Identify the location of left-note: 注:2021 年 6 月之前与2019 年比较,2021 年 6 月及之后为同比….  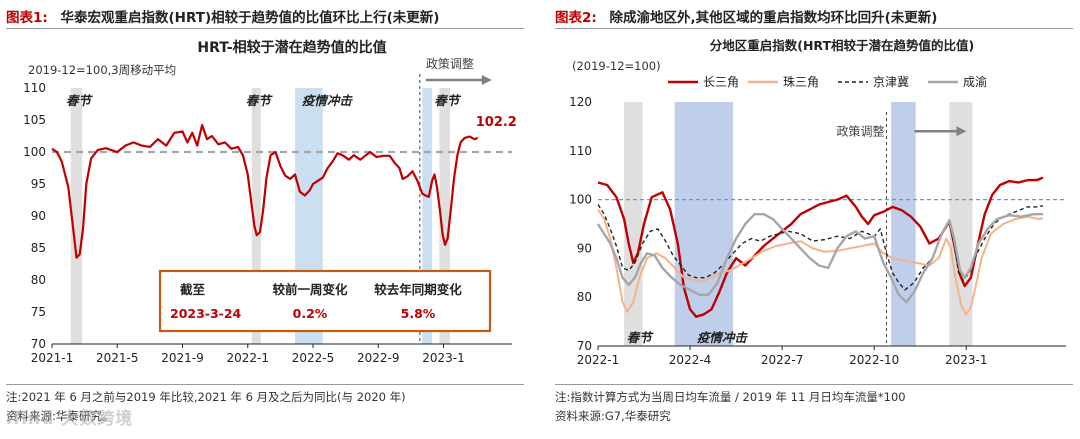
(206, 397).